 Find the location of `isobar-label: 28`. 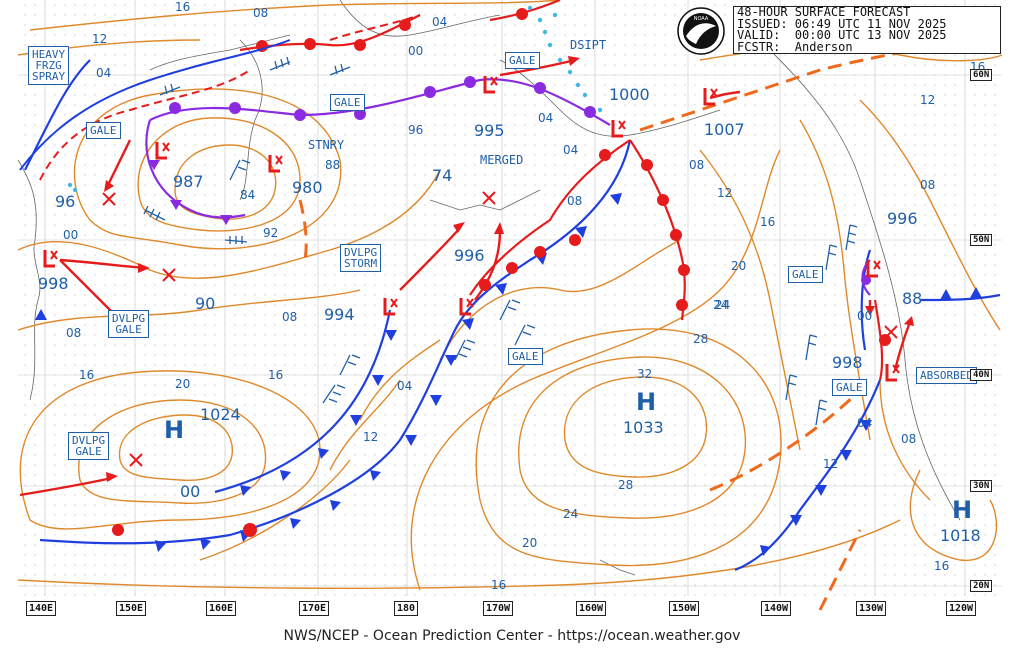

isobar-label: 28 is located at coordinates (701, 339).